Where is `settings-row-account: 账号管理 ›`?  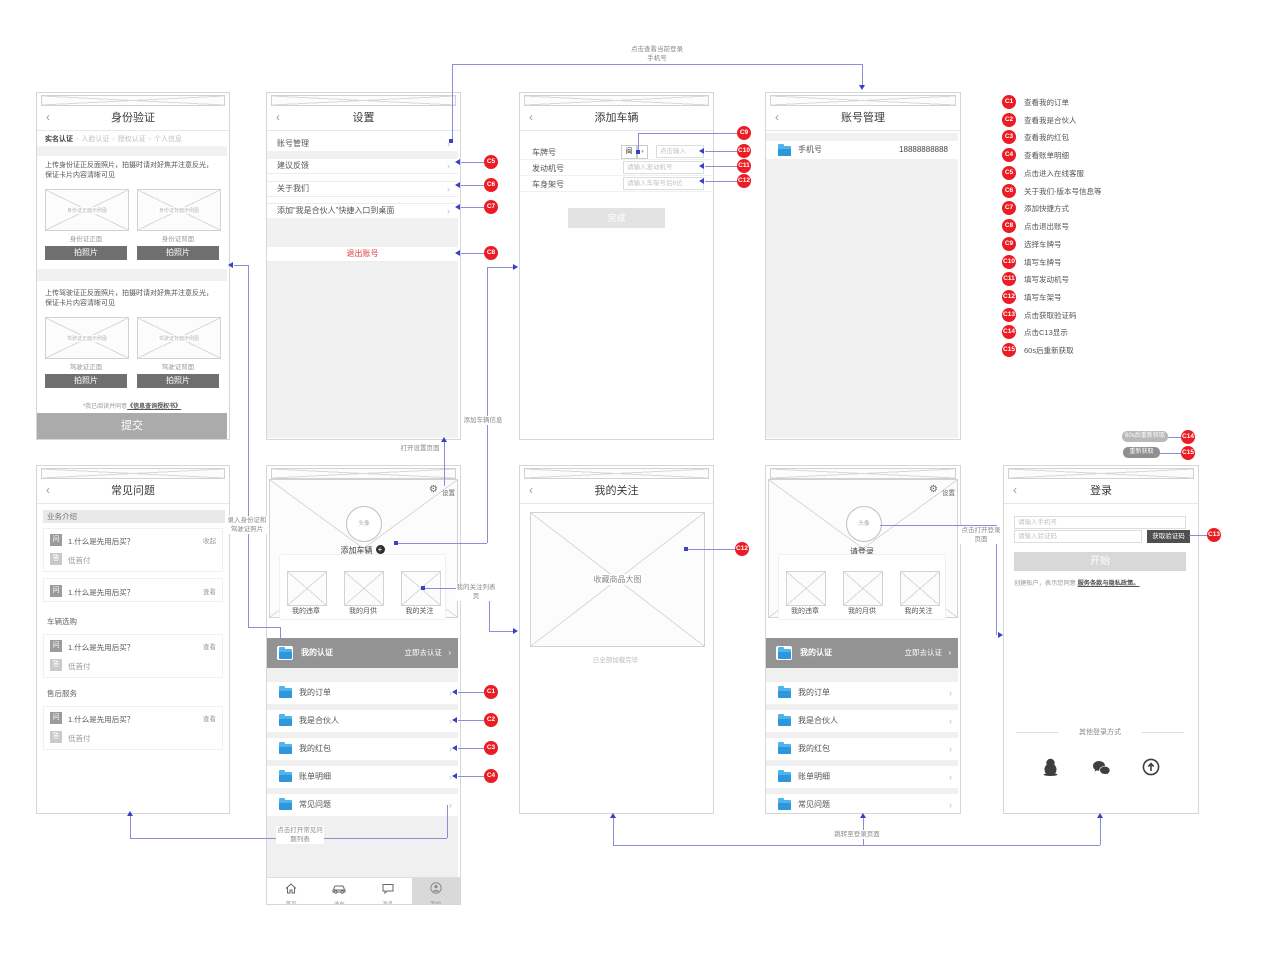
settings-row-account: 账号管理 › is located at coordinates (362, 144).